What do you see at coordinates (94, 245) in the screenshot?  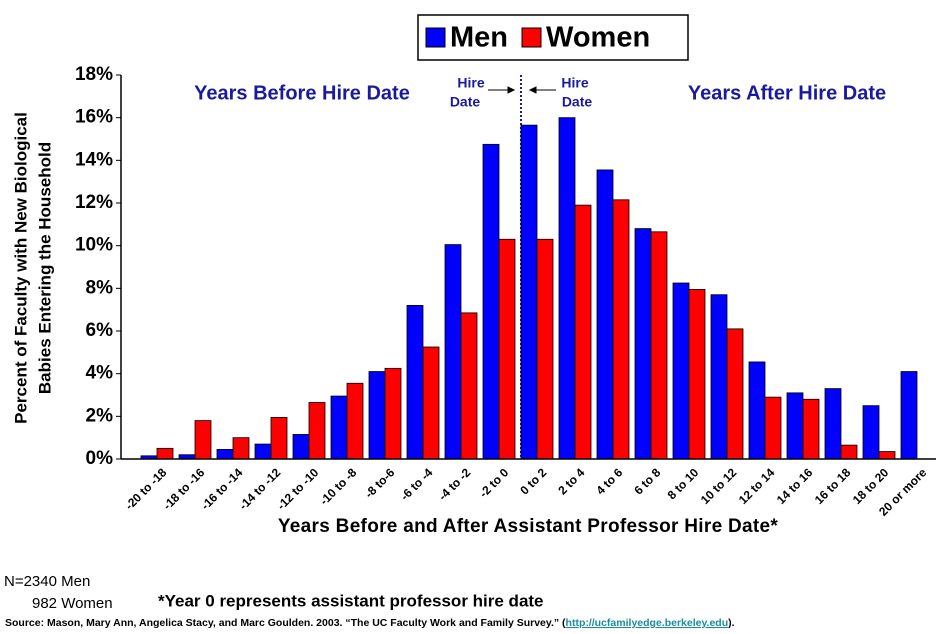 I see `y-tick-label: 10%` at bounding box center [94, 245].